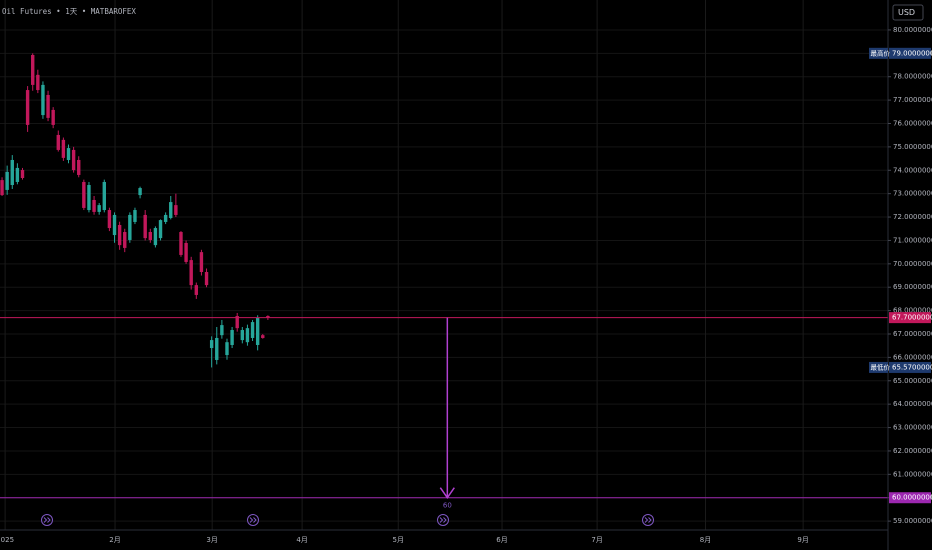 The width and height of the screenshot is (932, 550). I want to click on y-tick-label: 59.00000000, so click(912, 521).